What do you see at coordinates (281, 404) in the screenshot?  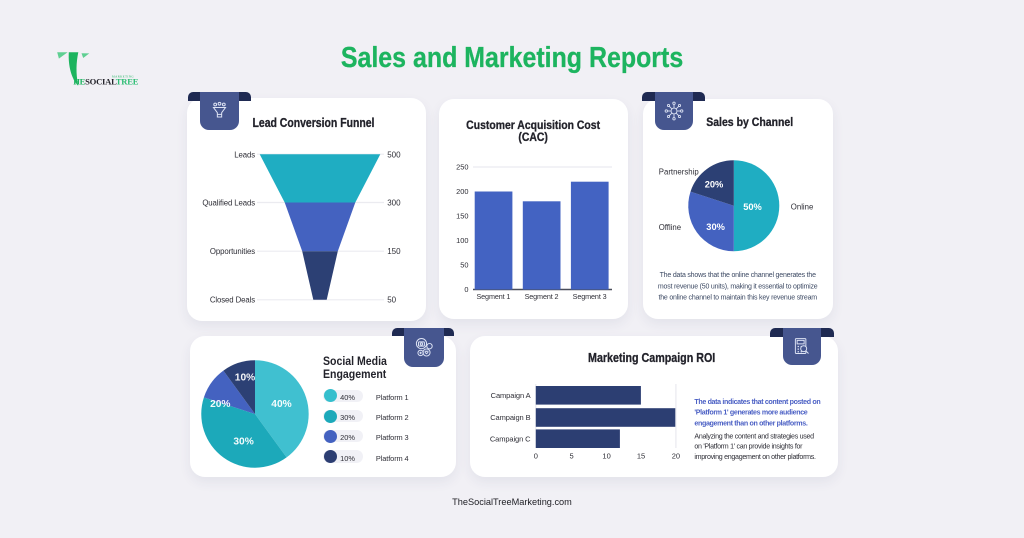 I see `svg-text: 40%` at bounding box center [281, 404].